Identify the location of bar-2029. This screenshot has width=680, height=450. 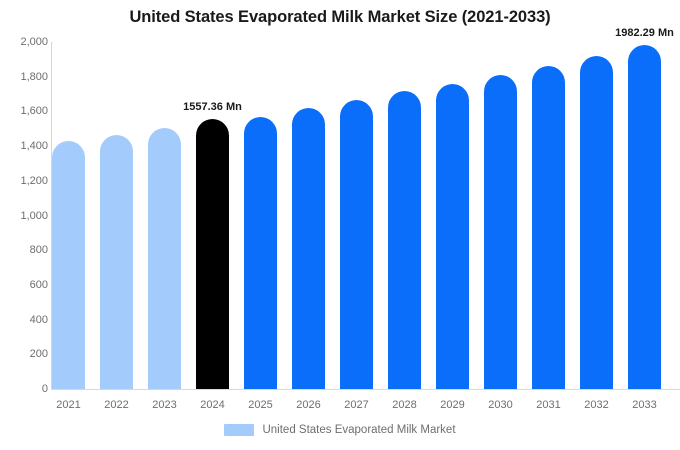
(452, 236).